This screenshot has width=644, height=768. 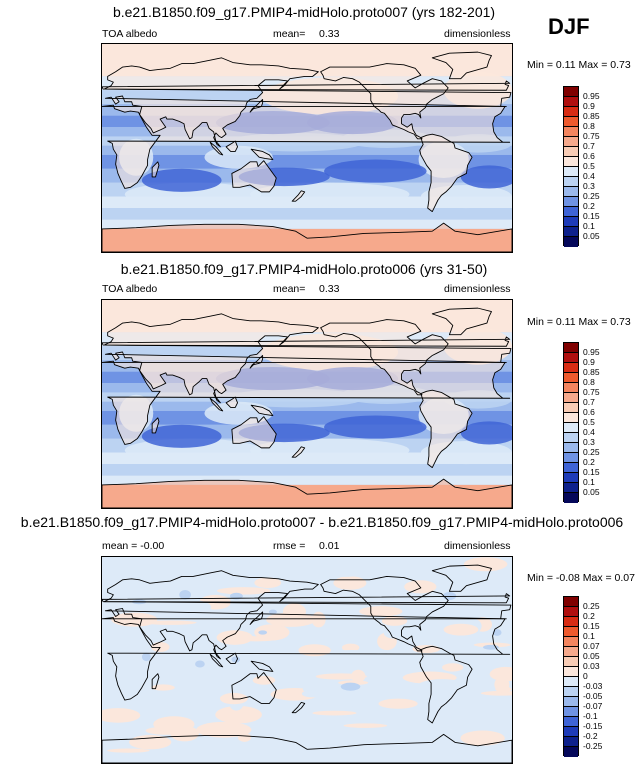 I want to click on panel-3-mean-label: mean = -0.00, so click(x=133, y=546).